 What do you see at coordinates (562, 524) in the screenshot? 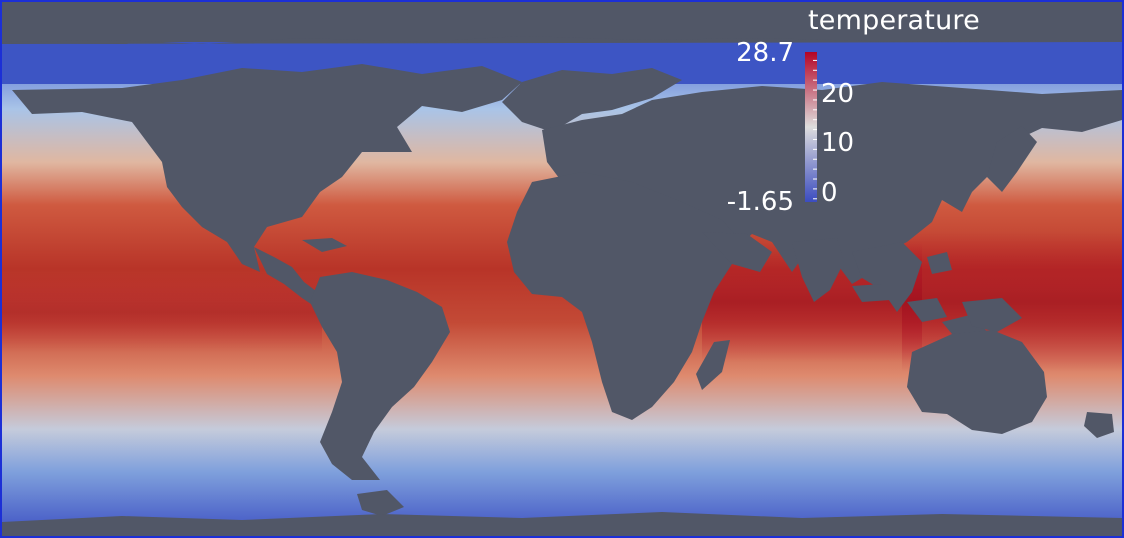
I see `land-antarctica` at bounding box center [562, 524].